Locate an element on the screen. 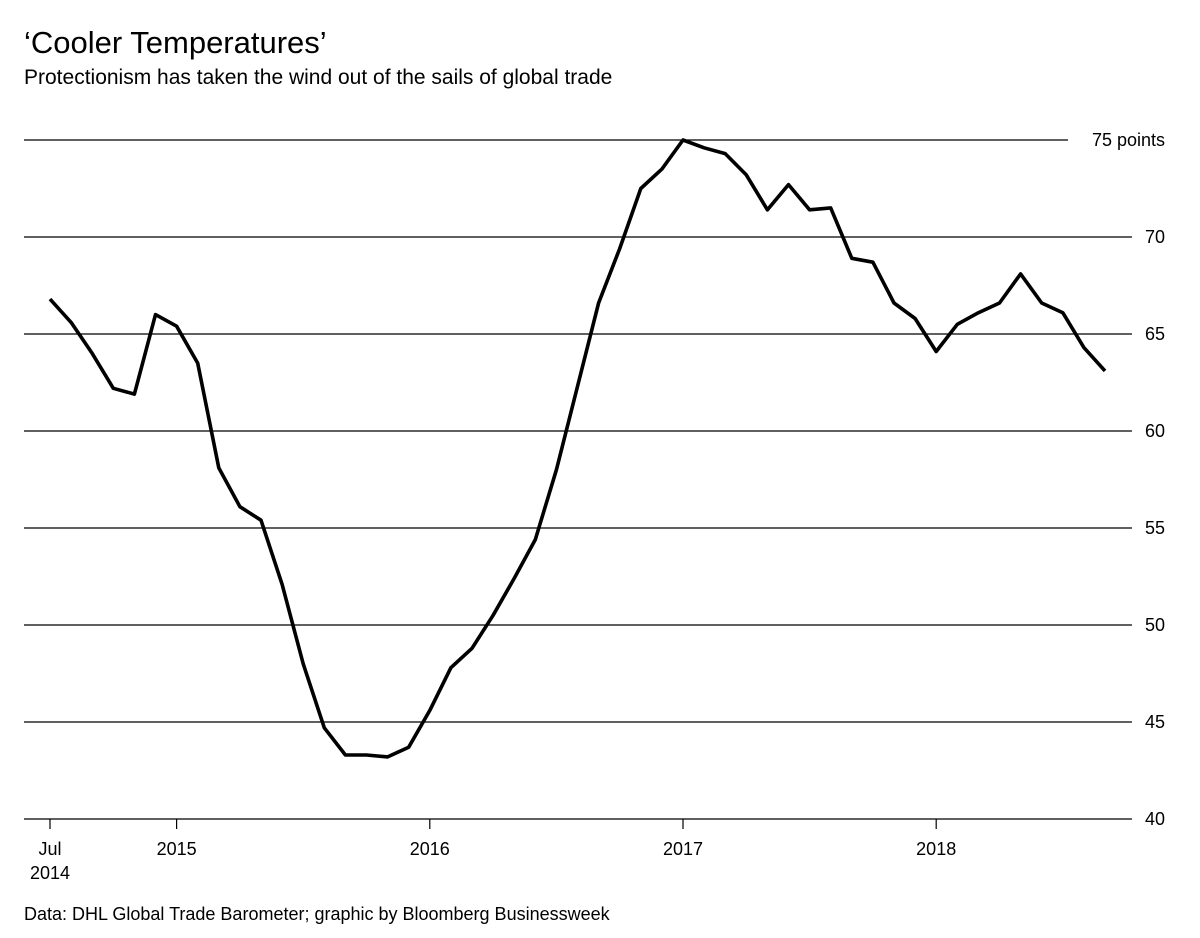 The height and width of the screenshot is (938, 1200). x-tick-label-2018-01: 2018 is located at coordinates (936, 849).